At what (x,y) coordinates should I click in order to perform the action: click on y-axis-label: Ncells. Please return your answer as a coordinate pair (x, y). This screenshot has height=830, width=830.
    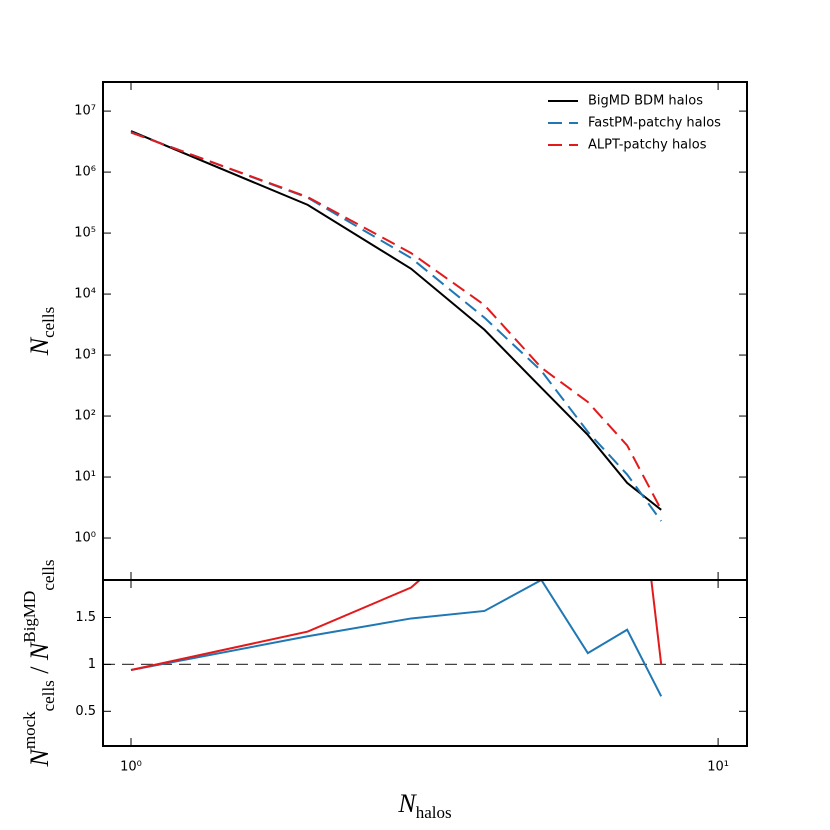
    Looking at the image, I should click on (41, 332).